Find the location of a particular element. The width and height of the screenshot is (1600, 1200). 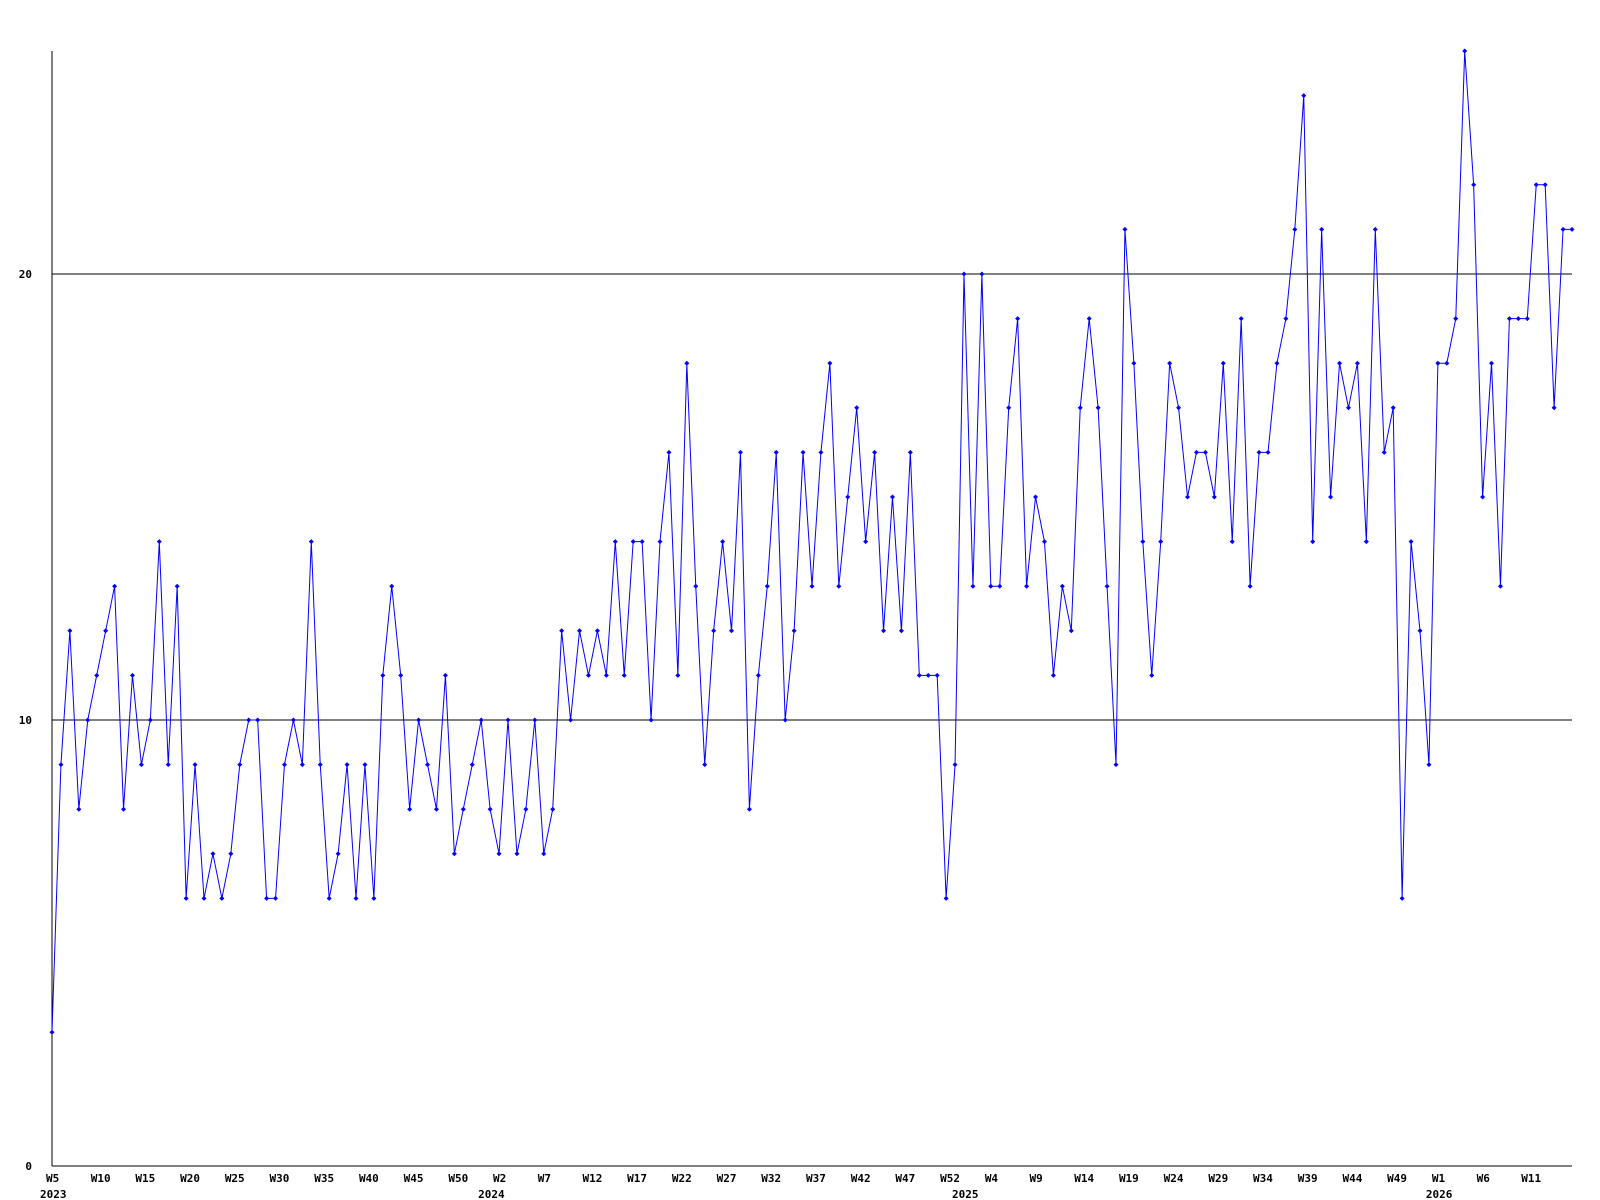

x-tick-label: W2 is located at coordinates (499, 1178).